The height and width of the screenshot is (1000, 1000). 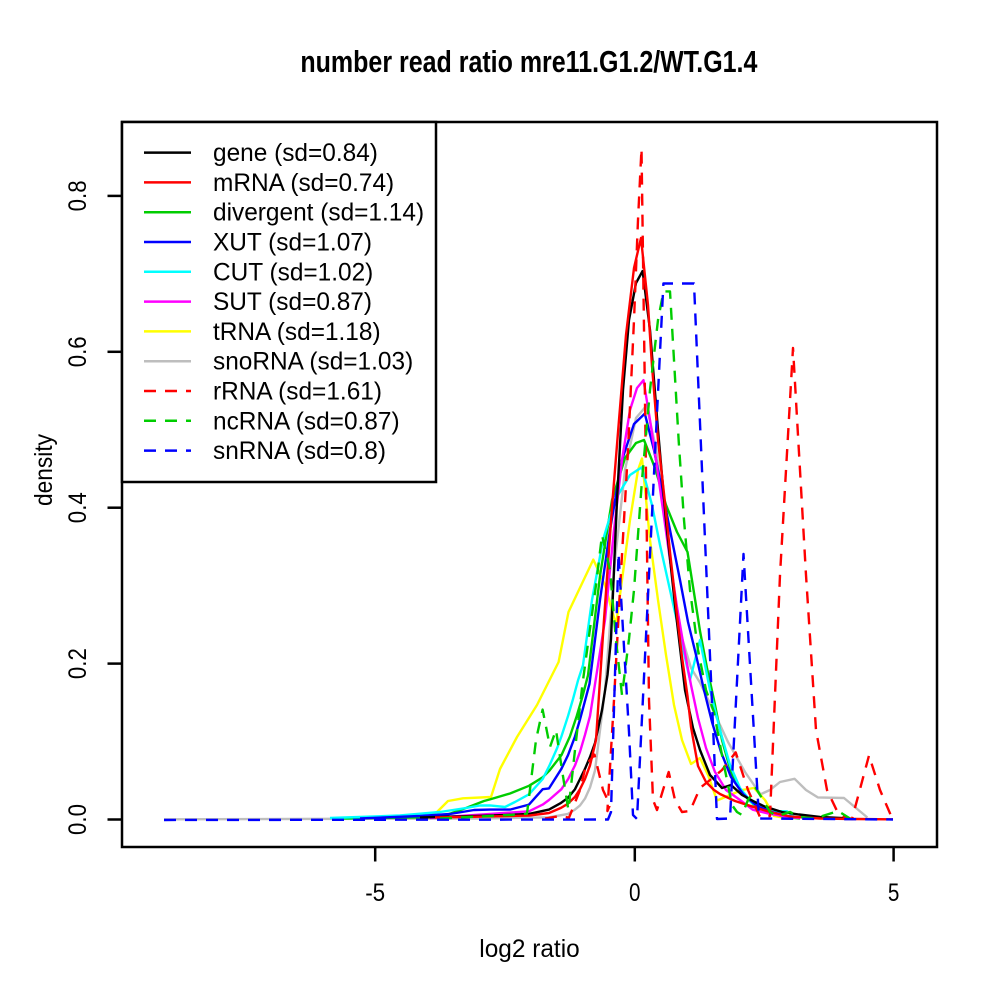 I want to click on svg-text: divergent (sd=1.14), so click(x=318, y=213).